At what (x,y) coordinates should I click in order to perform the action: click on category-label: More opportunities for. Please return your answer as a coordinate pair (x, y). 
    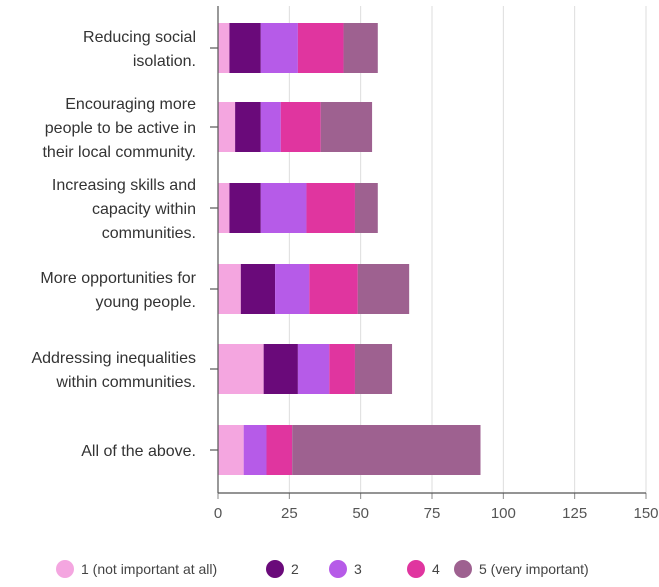
    Looking at the image, I should click on (118, 278).